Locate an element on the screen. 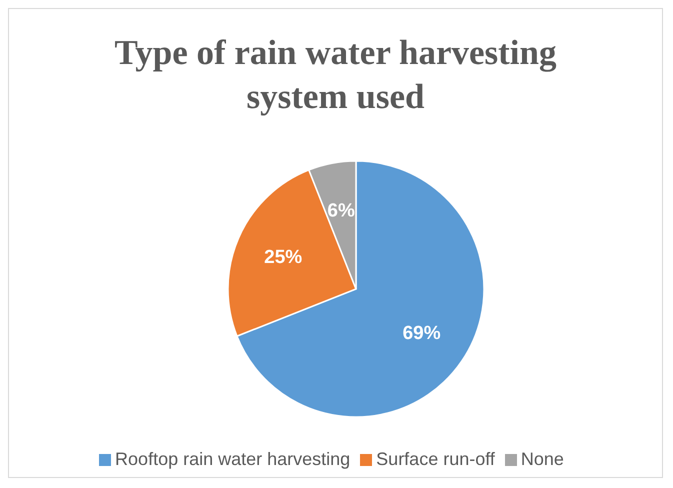 The width and height of the screenshot is (673, 488). legend-label: Rooftop rain water harvesting is located at coordinates (232, 459).